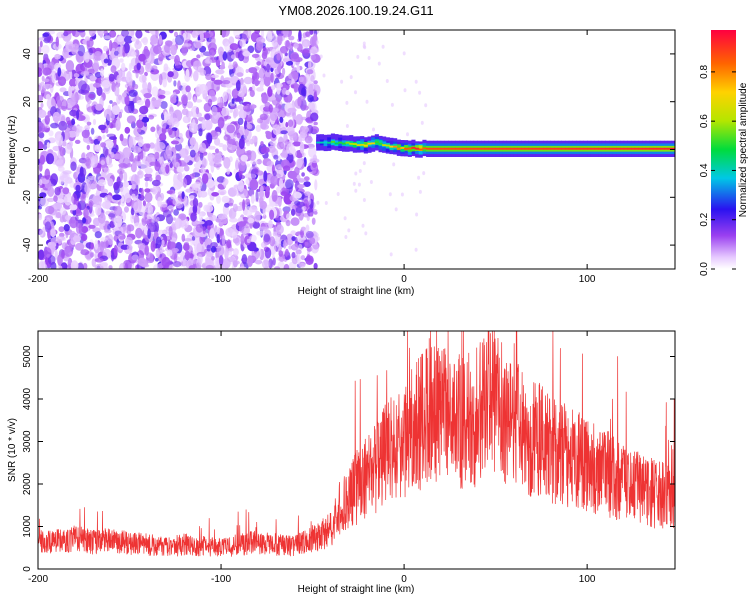 This screenshot has height=600, width=750. What do you see at coordinates (304, 80) in the screenshot?
I see `noise-speck-2044` at bounding box center [304, 80].